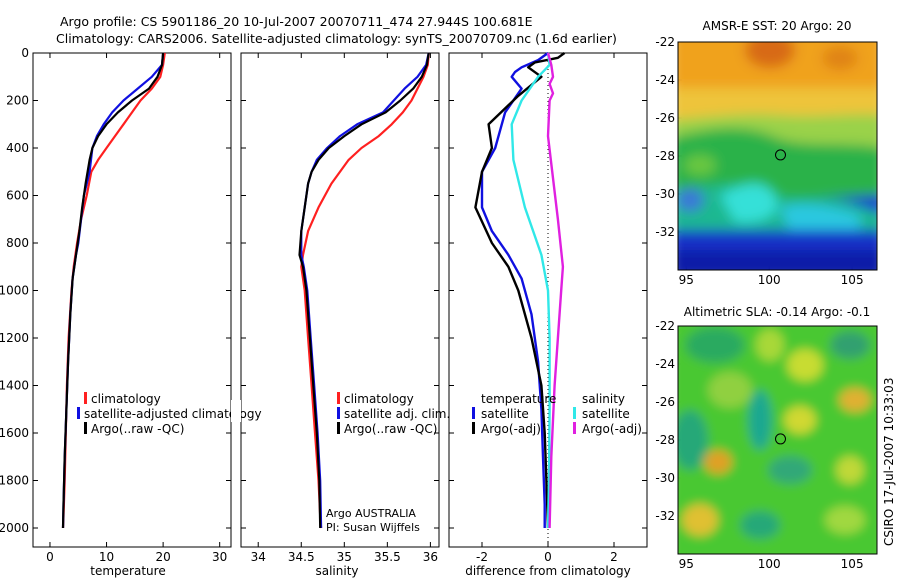  I want to click on sla-map-image, so click(777, 440).